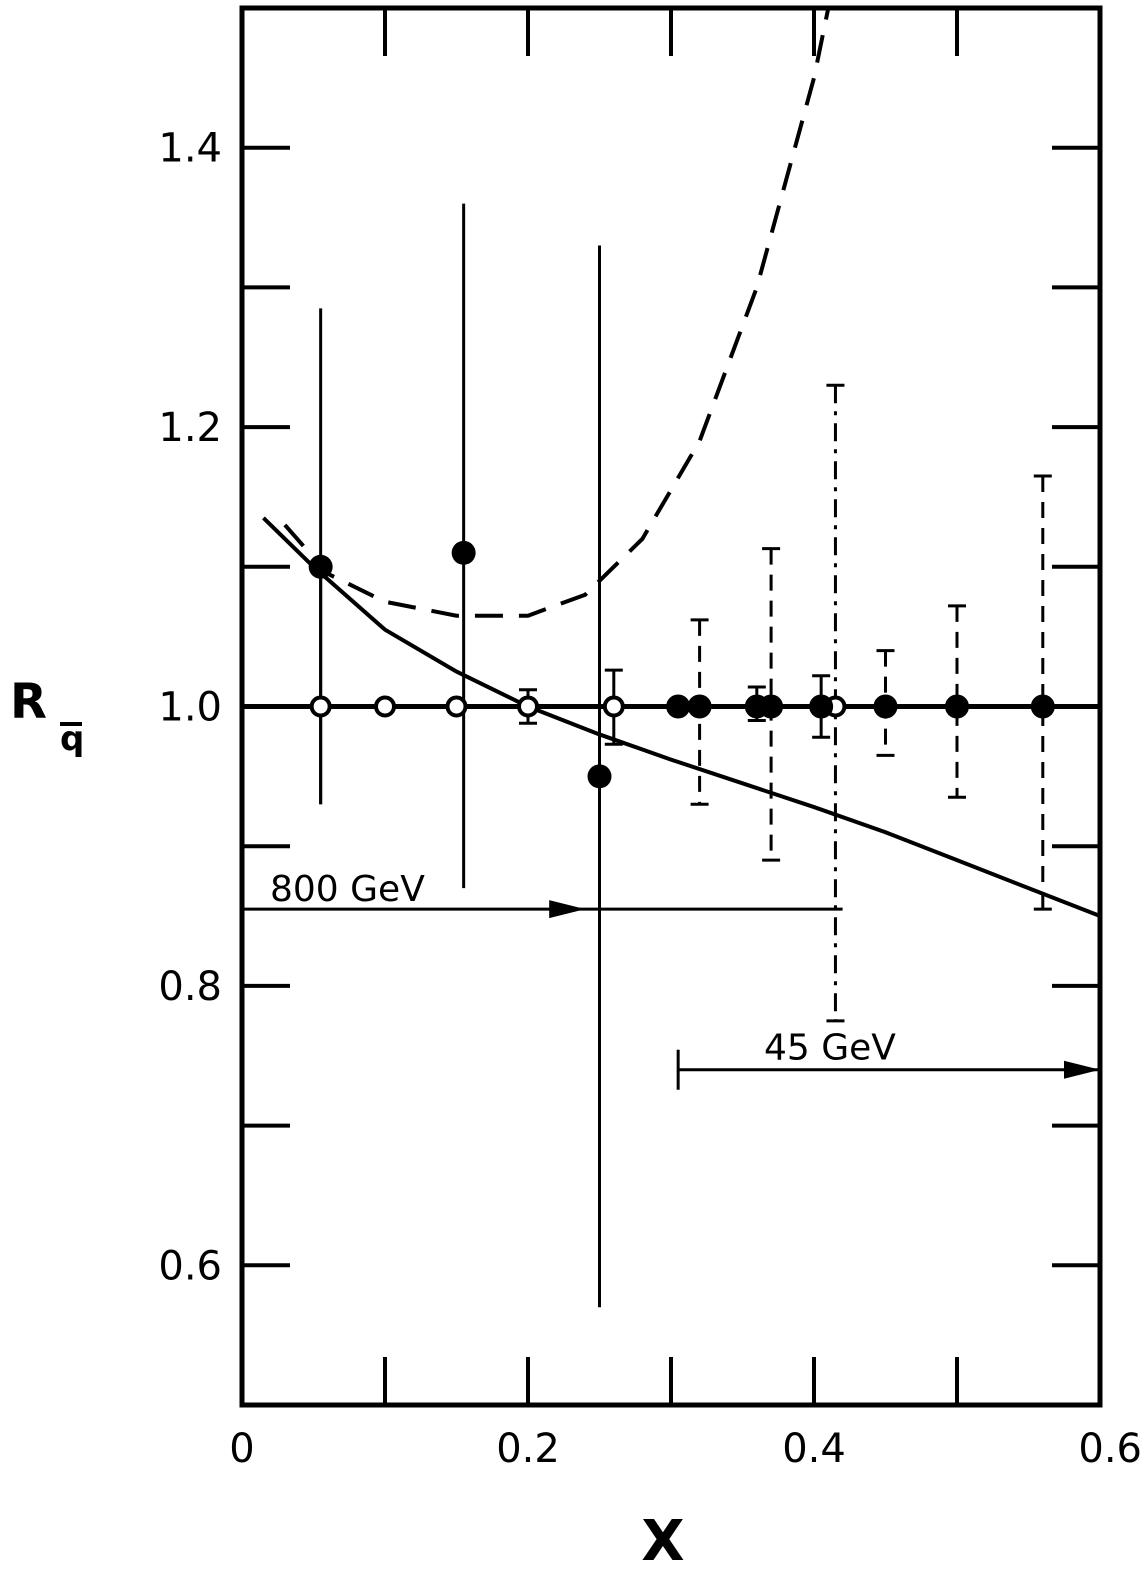 The height and width of the screenshot is (1570, 1147). Describe the element at coordinates (662, 1539) in the screenshot. I see `x-axis-title: X` at that location.